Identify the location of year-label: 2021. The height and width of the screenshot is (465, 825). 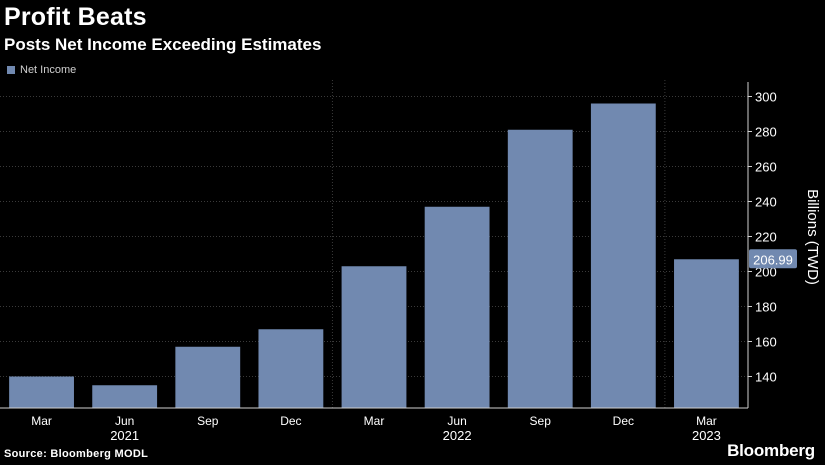
(124, 435).